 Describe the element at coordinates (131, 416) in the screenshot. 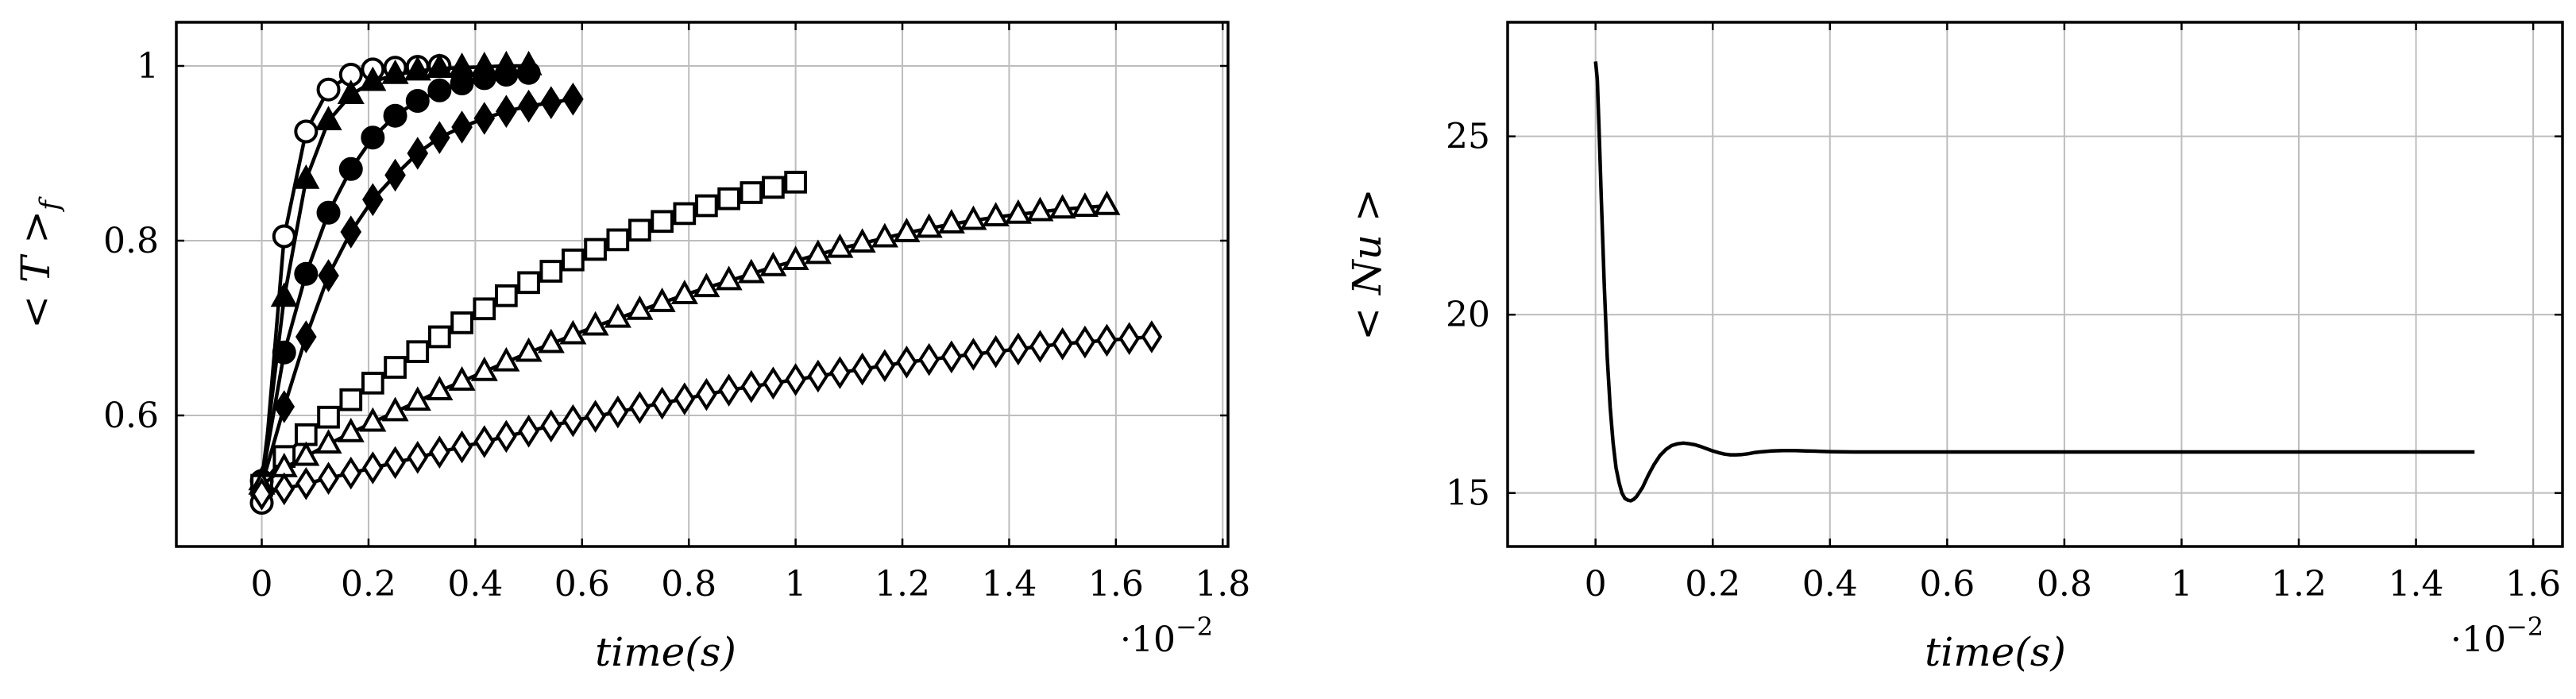

I see `y-tick-label: 0.6` at that location.